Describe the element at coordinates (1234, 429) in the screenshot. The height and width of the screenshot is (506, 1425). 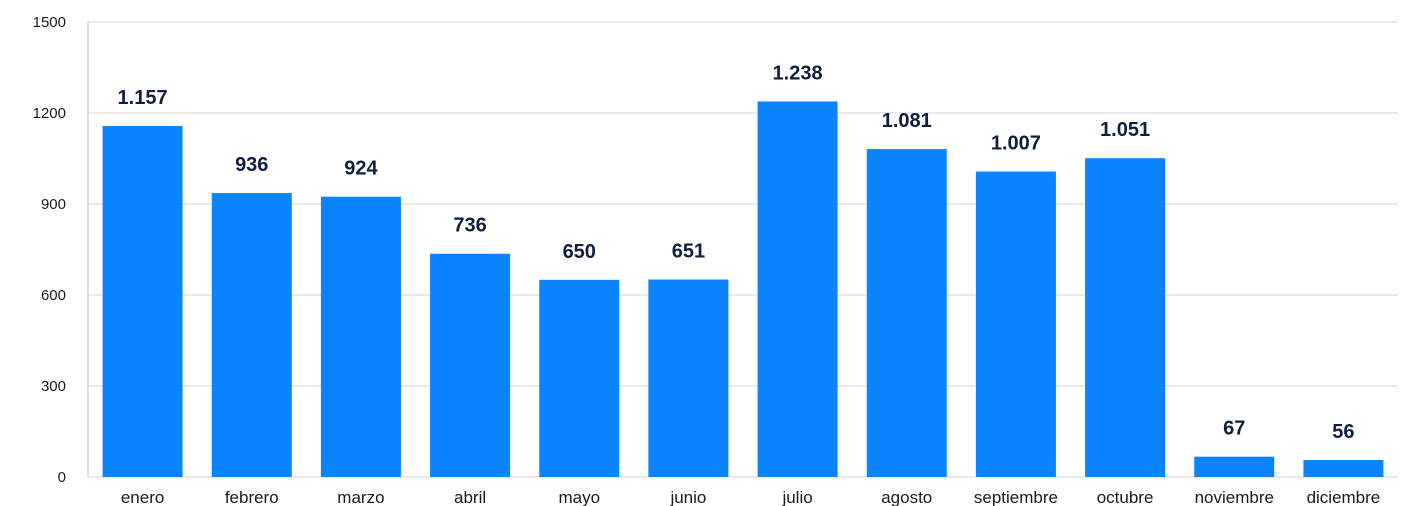
I see `data-label-noviembre: 67` at that location.